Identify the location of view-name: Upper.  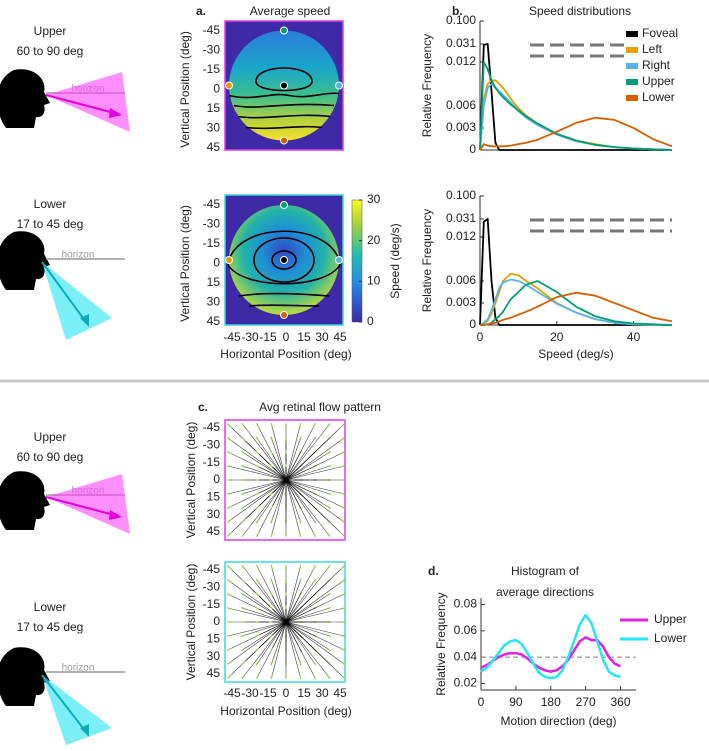
(50, 437).